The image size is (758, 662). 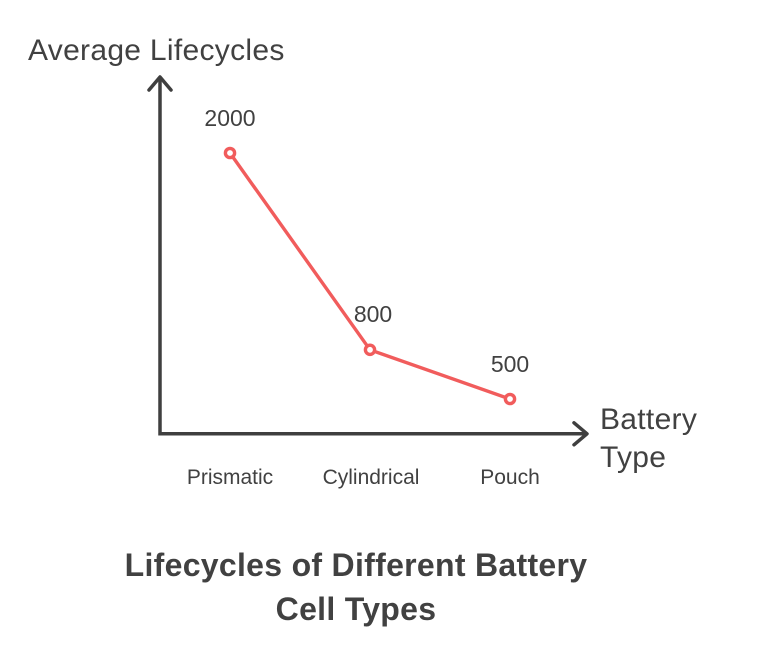 What do you see at coordinates (649, 419) in the screenshot?
I see `x-axis-title-line1: Battery` at bounding box center [649, 419].